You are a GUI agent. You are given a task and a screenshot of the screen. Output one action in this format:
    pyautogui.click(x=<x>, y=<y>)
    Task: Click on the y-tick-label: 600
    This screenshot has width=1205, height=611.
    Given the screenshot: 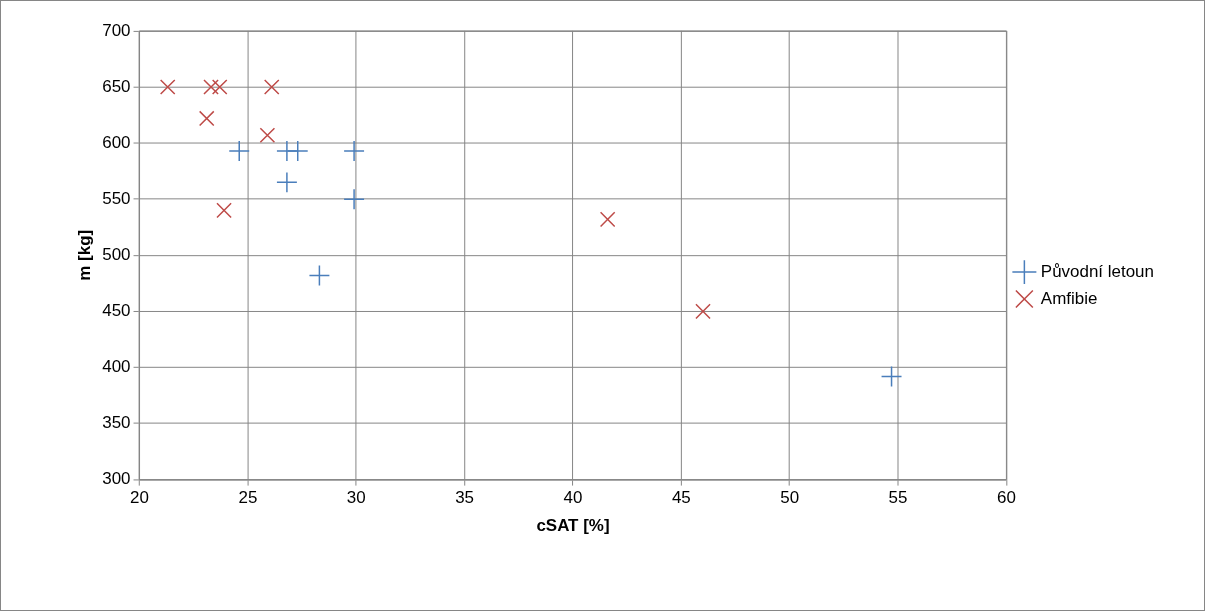 What is the action you would take?
    pyautogui.click(x=116, y=142)
    